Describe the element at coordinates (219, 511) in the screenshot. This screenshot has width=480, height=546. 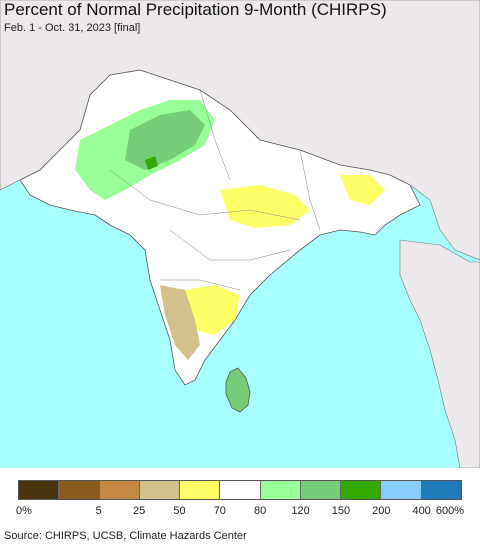
I see `legend-tick-label: 70` at that location.